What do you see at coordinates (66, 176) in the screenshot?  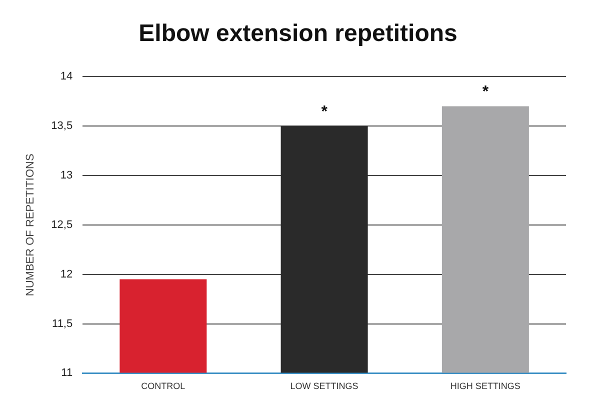 I see `y-tick-label: 13` at bounding box center [66, 176].